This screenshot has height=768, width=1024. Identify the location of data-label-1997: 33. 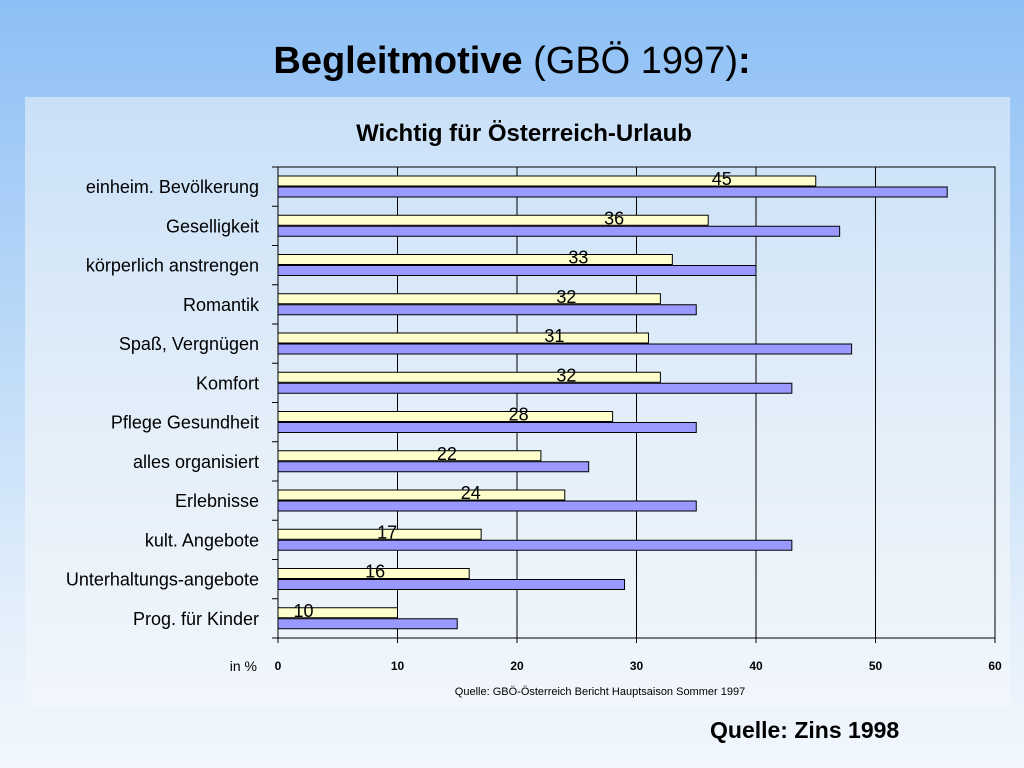
(578, 258).